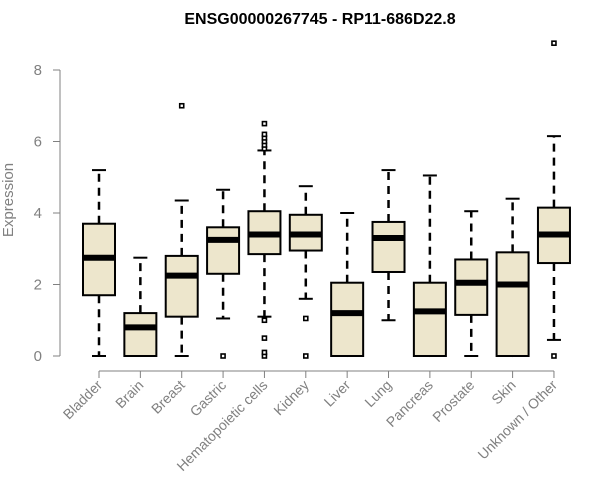 The width and height of the screenshot is (600, 500). Describe the element at coordinates (38, 142) in the screenshot. I see `y-tick-label: 6` at that location.